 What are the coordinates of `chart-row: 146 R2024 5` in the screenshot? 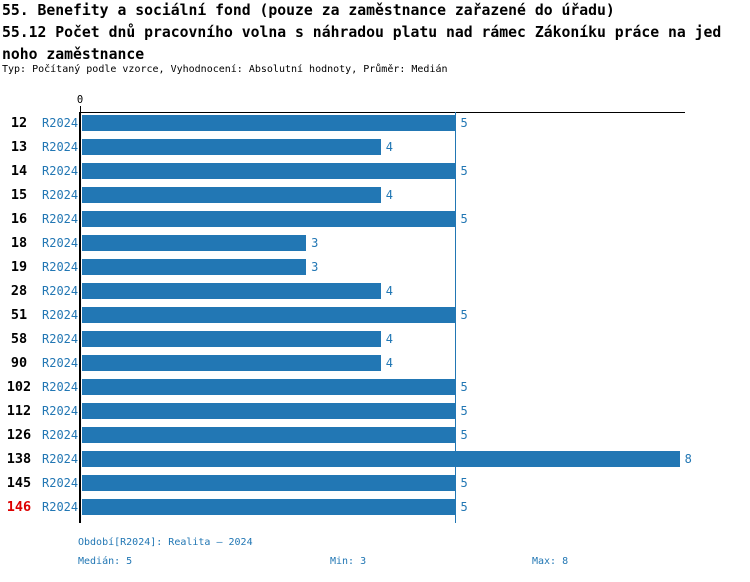 It's located at (375, 507).